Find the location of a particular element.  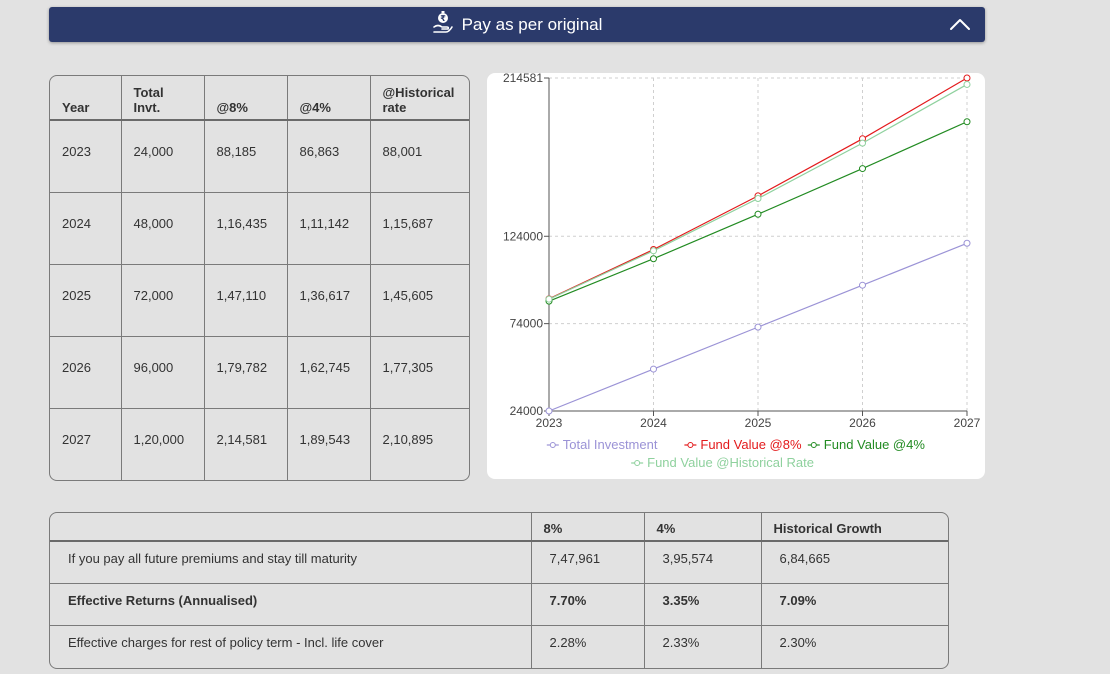

section-title: Pay as per original is located at coordinates (532, 24).